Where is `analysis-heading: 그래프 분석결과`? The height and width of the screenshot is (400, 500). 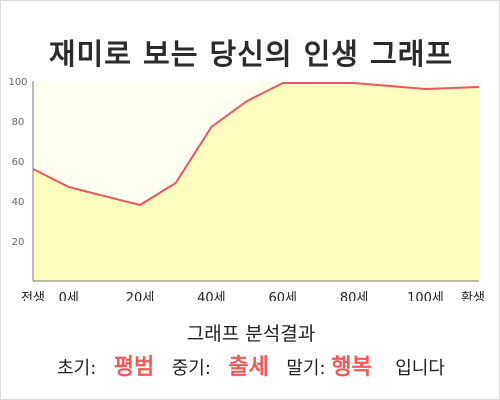 analysis-heading: 그래프 분석결과 is located at coordinates (251, 334).